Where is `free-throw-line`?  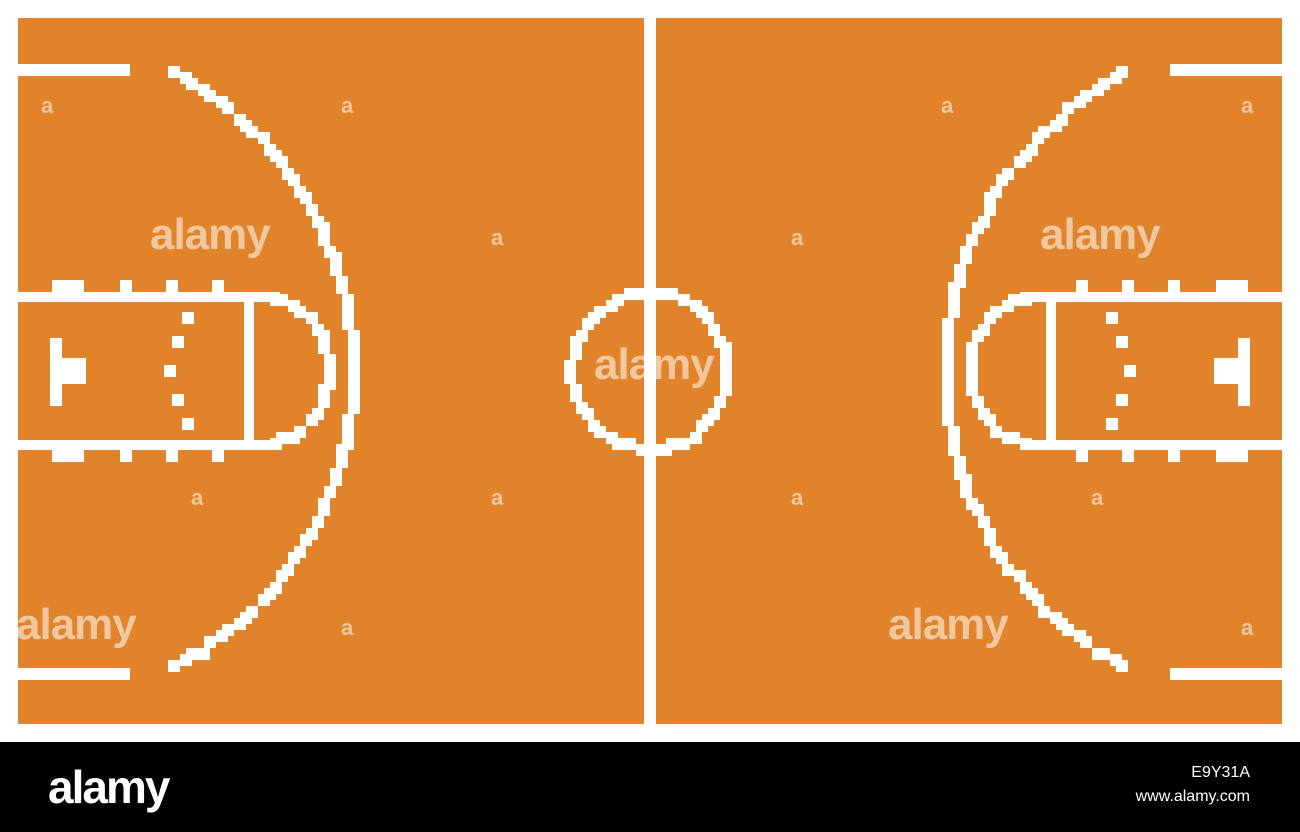 free-throw-line is located at coordinates (249, 371).